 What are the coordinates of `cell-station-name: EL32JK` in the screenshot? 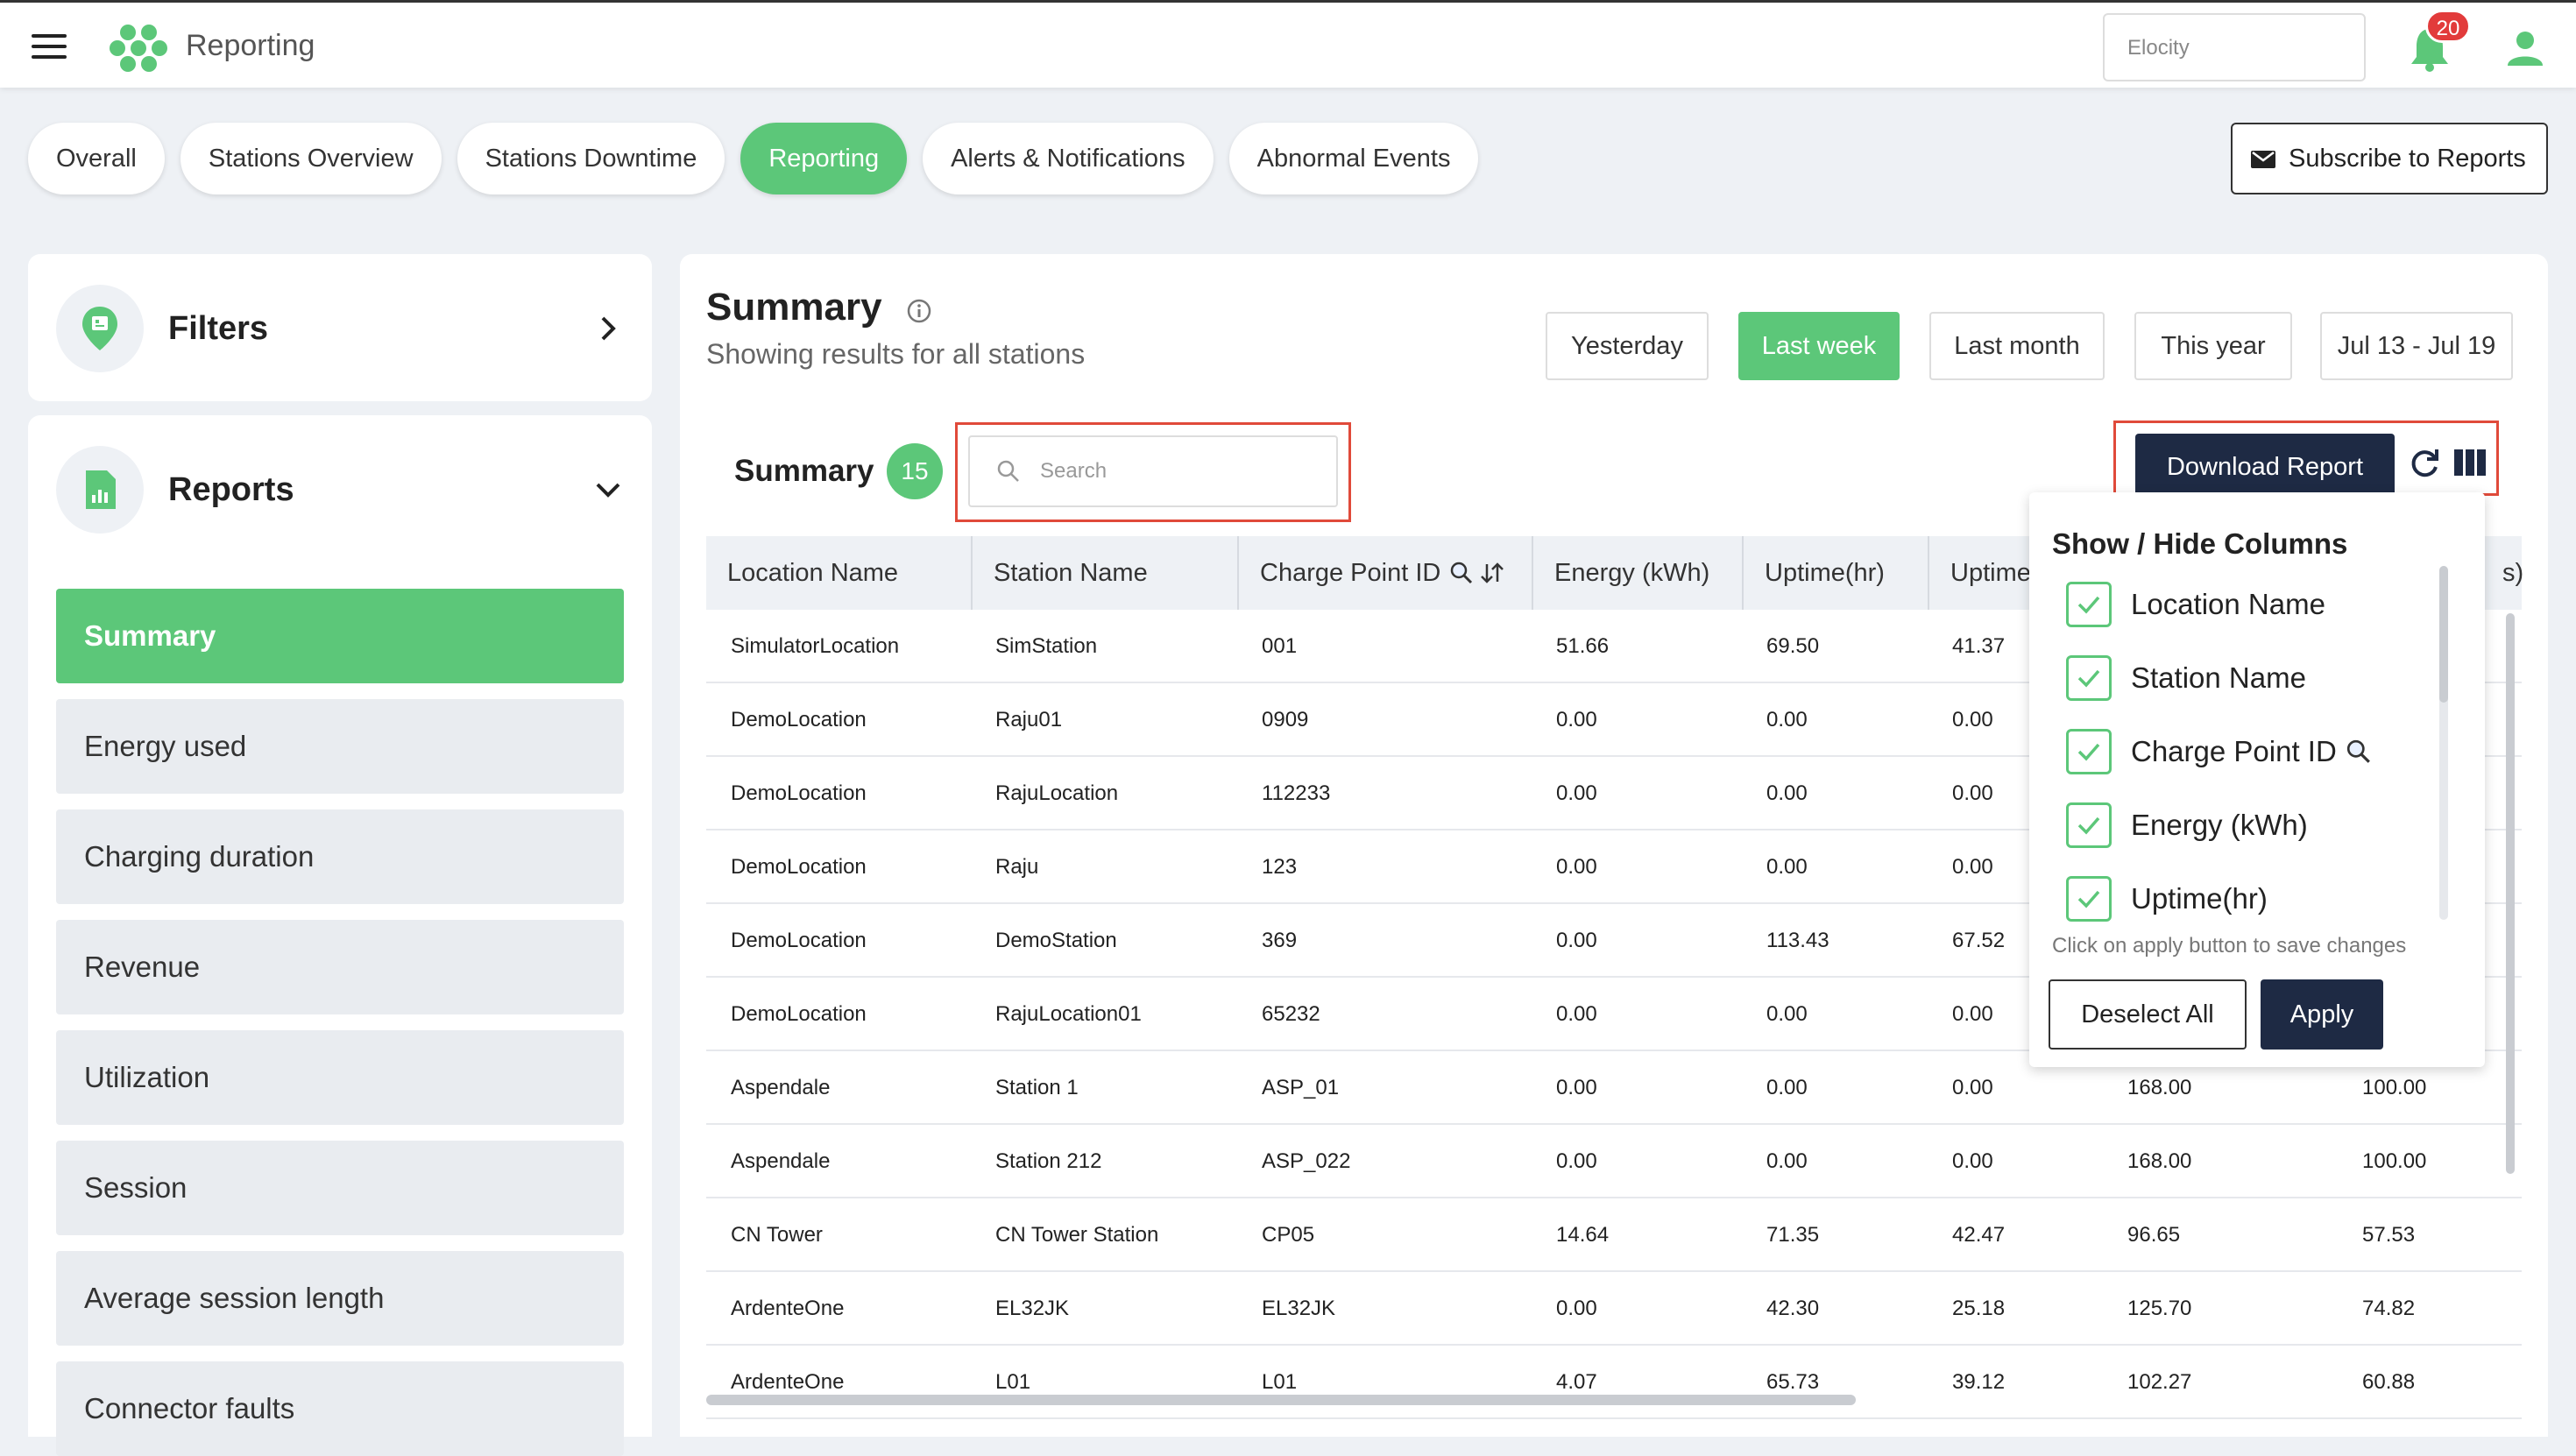 It's located at (1032, 1308).